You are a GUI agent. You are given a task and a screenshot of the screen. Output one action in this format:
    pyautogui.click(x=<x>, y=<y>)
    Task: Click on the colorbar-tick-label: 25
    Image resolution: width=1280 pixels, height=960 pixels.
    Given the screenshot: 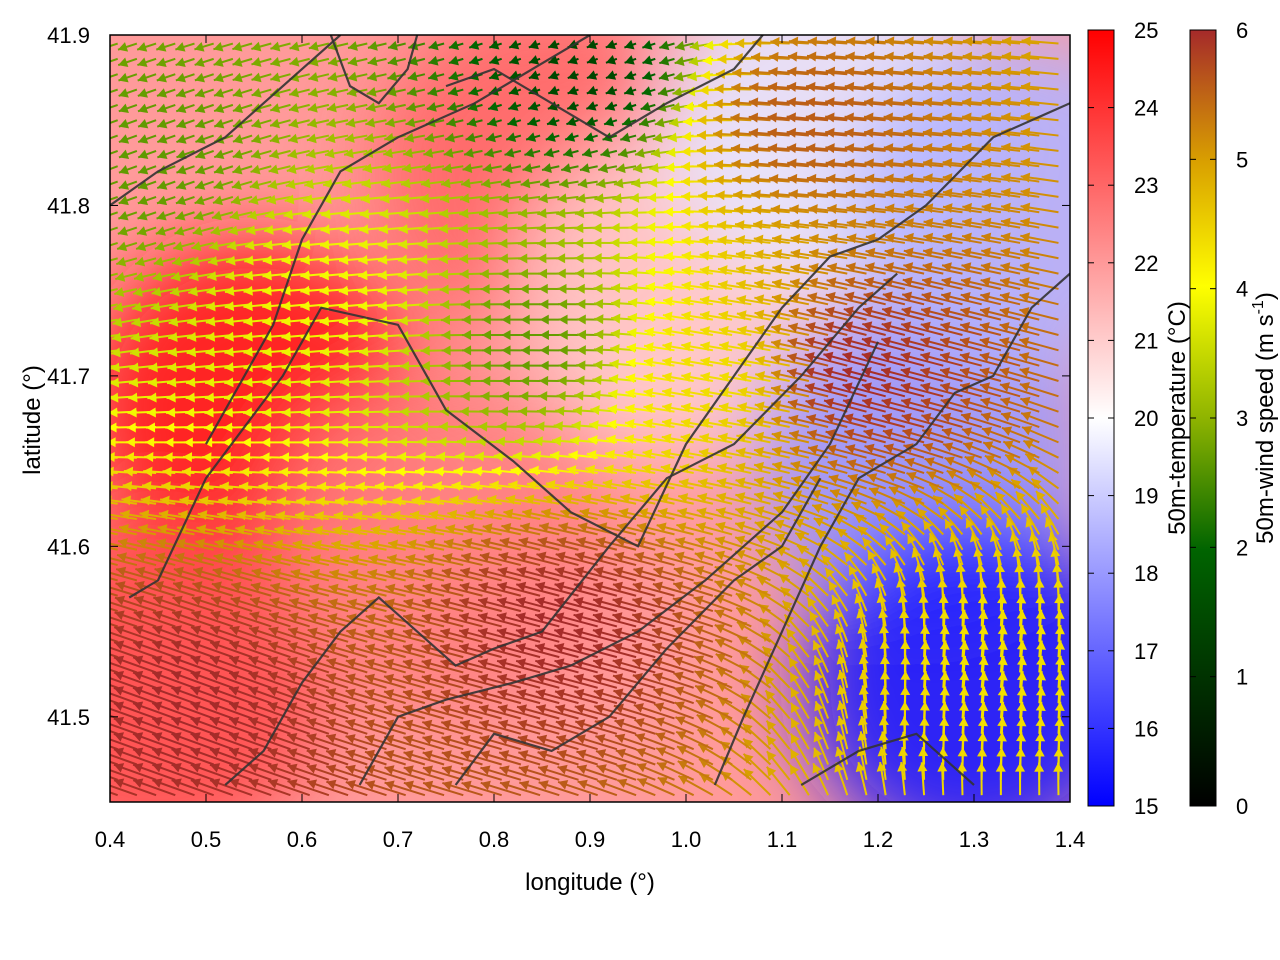 What is the action you would take?
    pyautogui.click(x=1146, y=30)
    